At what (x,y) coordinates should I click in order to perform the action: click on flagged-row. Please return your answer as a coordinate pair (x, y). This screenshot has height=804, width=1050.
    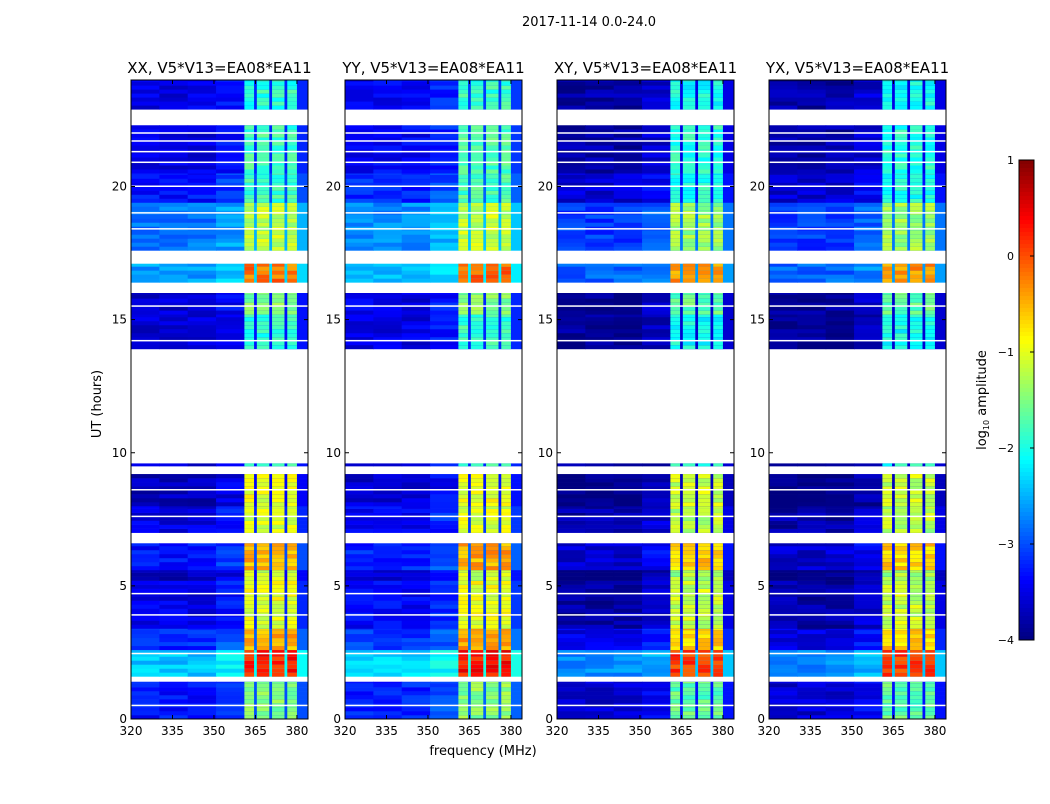
    Looking at the image, I should click on (219, 705).